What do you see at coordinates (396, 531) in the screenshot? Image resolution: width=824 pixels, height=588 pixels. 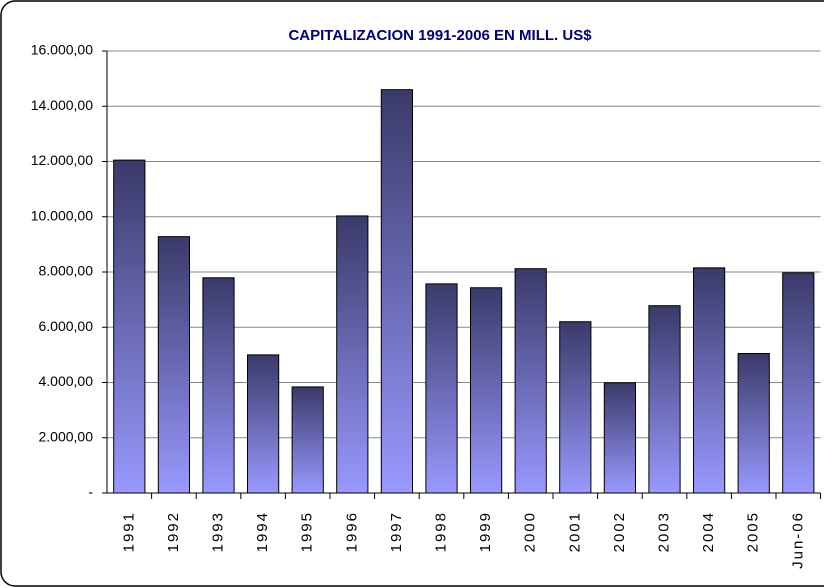 I see `x-tick-label: 1997` at bounding box center [396, 531].